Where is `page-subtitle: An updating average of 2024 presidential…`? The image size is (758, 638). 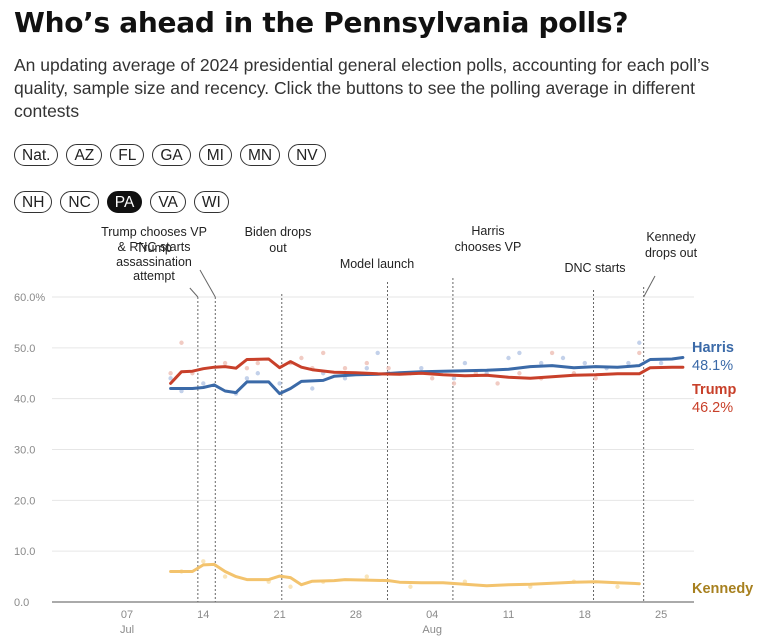
page-subtitle: An updating average of 2024 presidential… is located at coordinates (362, 88).